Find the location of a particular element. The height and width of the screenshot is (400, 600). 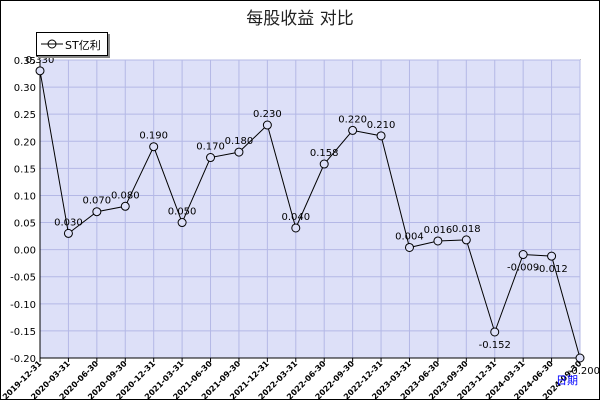

data-label: 0.180 is located at coordinates (239, 141).